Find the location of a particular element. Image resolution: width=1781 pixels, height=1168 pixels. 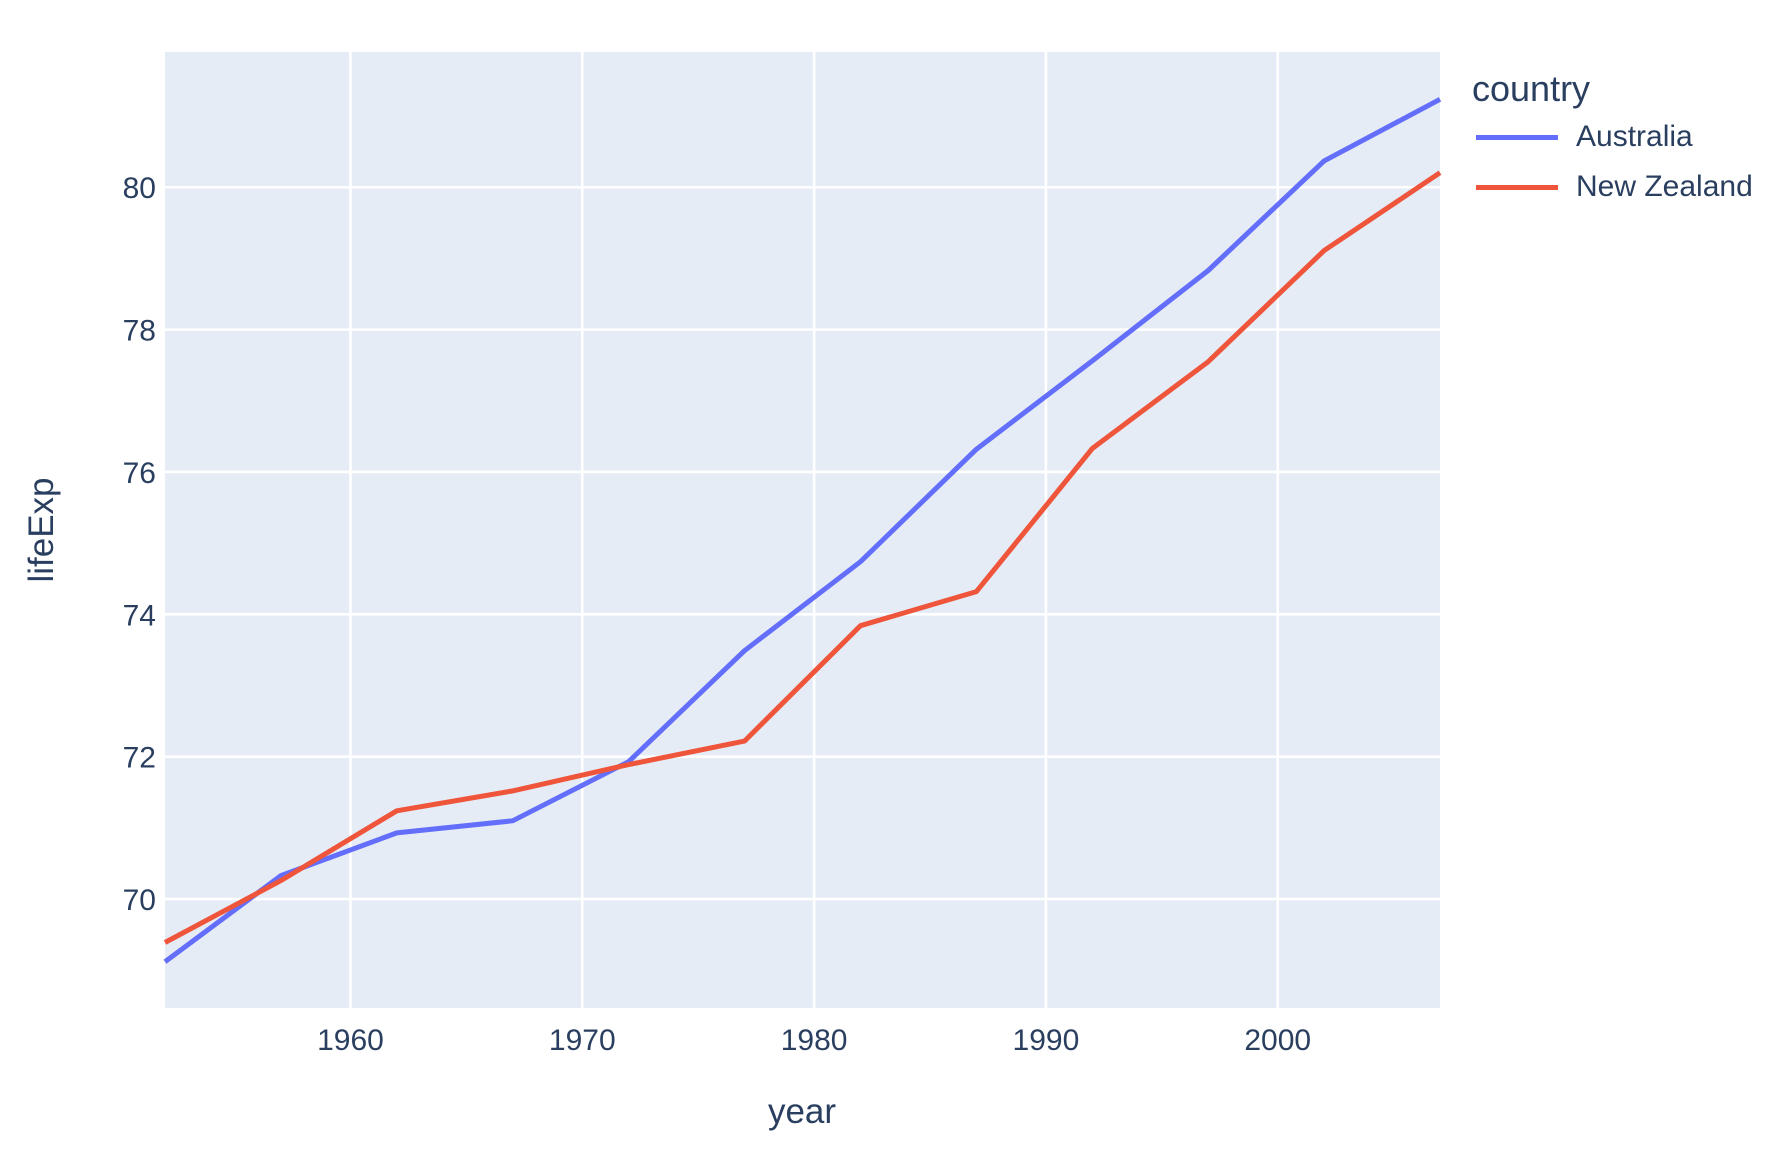

legend-label: New Zealand is located at coordinates (1664, 186).